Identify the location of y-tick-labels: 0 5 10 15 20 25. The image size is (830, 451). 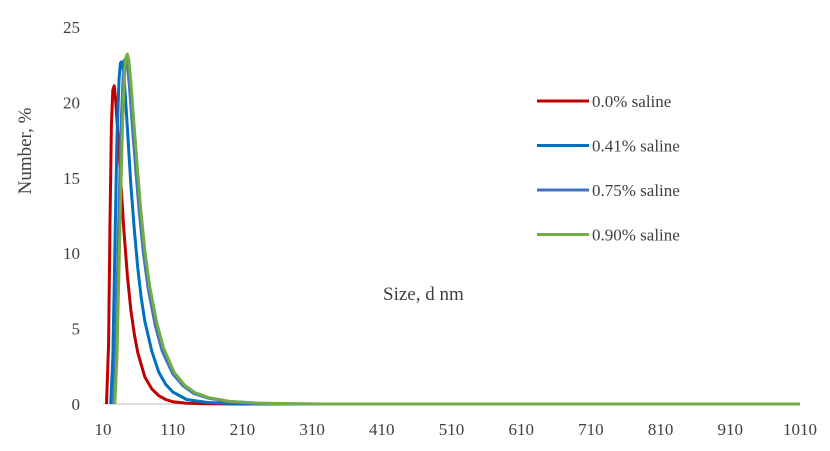
(71, 216).